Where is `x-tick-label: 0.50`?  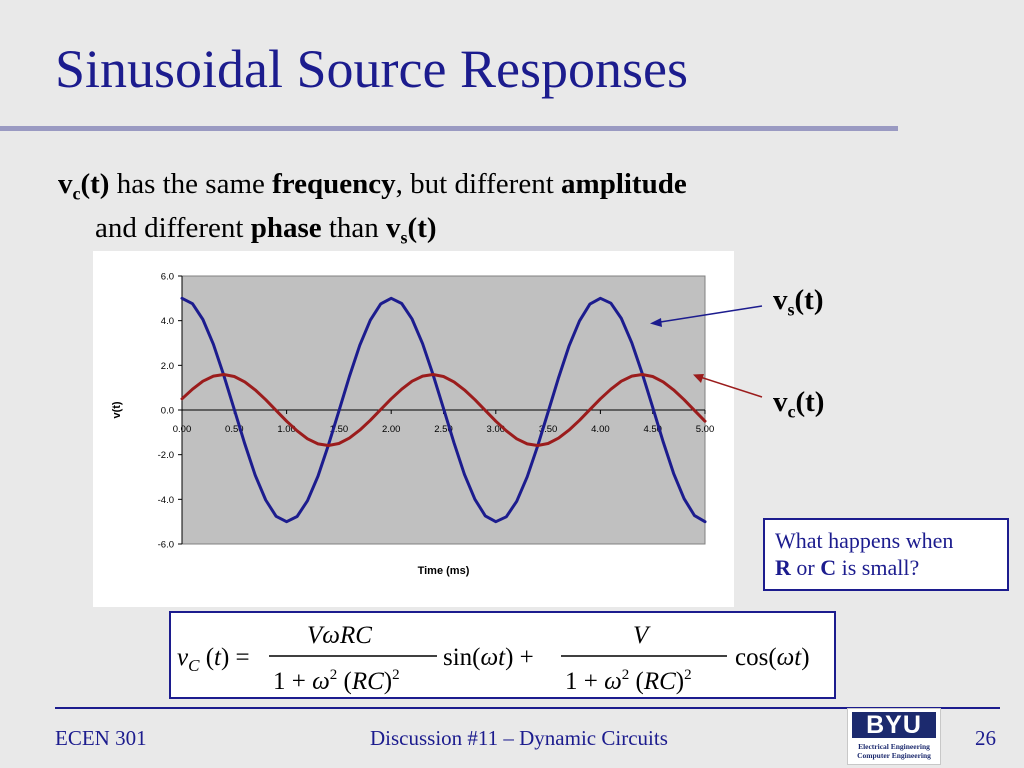
x-tick-label: 0.50 is located at coordinates (234, 429).